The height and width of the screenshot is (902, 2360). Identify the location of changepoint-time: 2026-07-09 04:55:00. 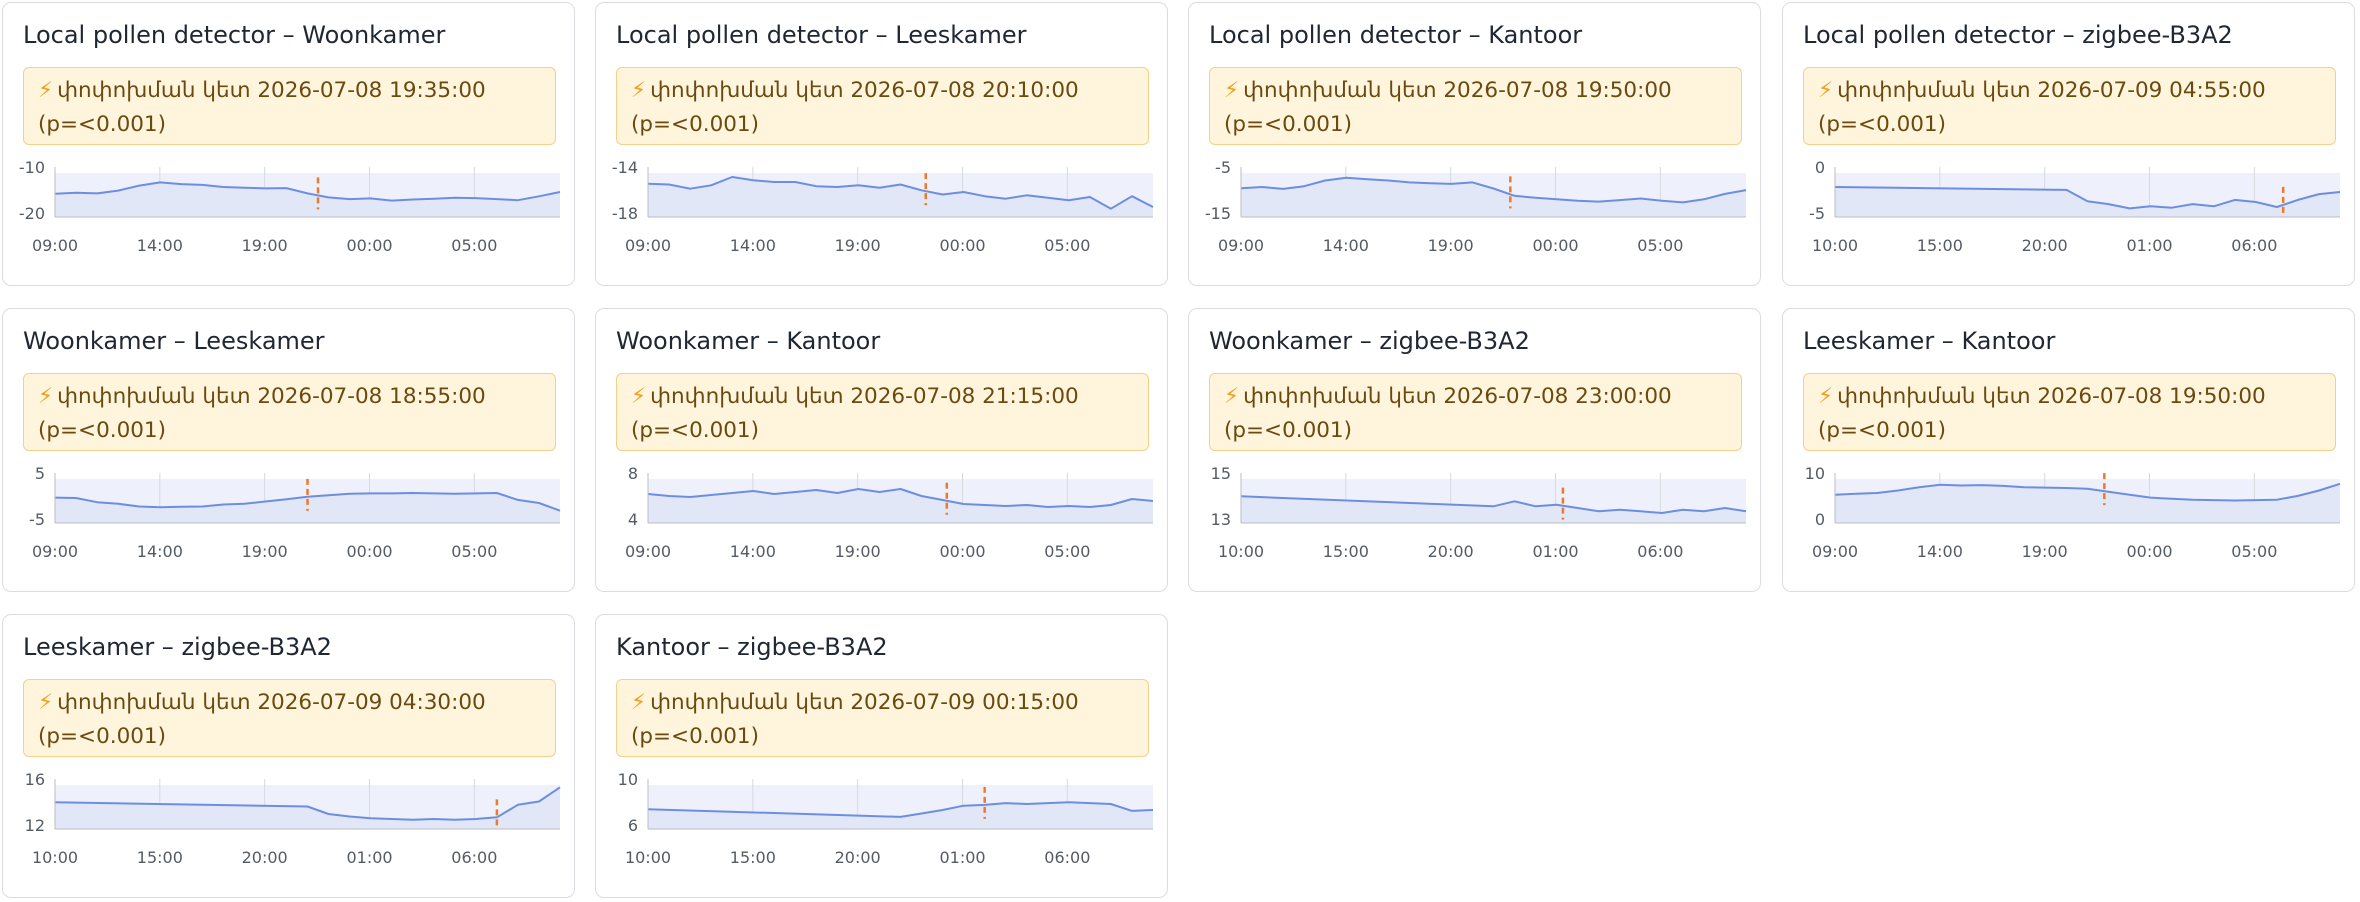
(2151, 90).